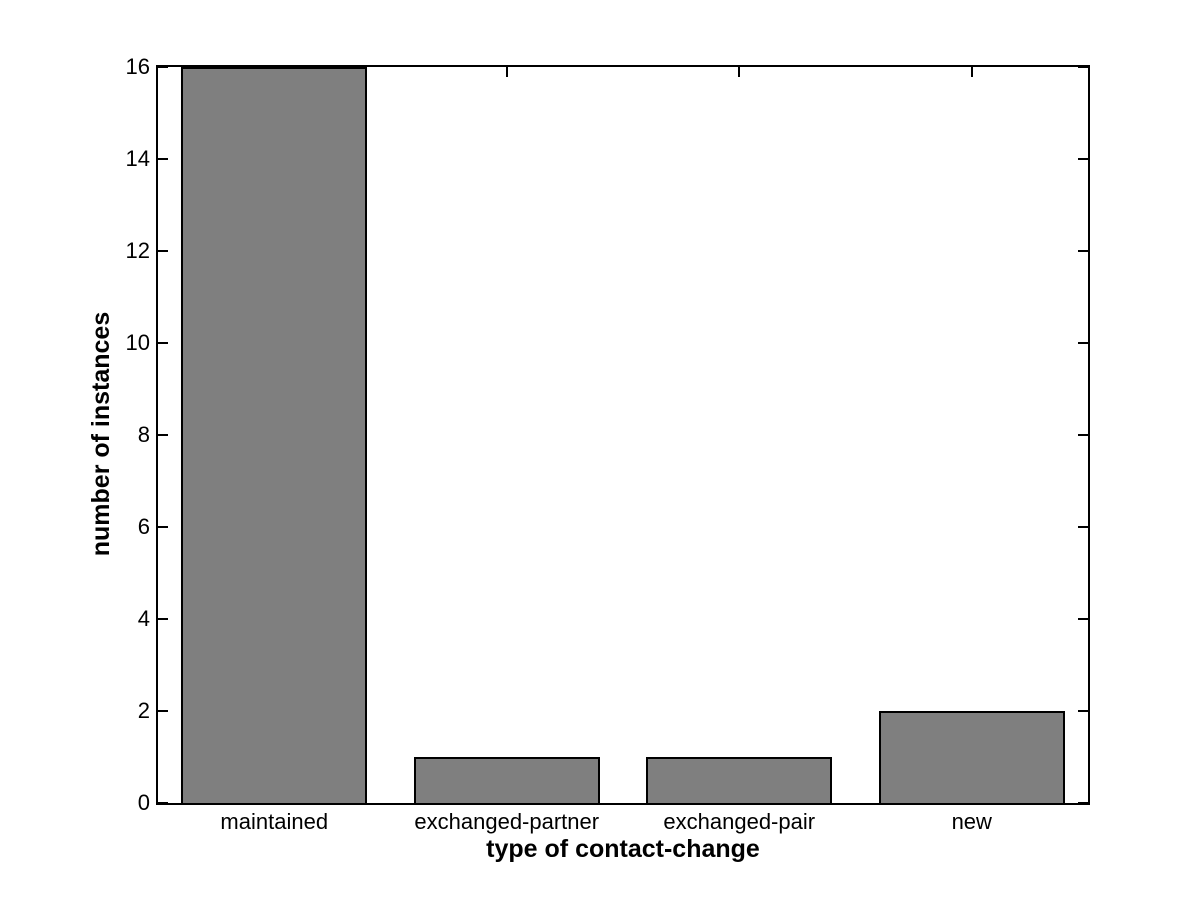 This screenshot has height=901, width=1201. What do you see at coordinates (274, 435) in the screenshot?
I see `bar-maintained` at bounding box center [274, 435].